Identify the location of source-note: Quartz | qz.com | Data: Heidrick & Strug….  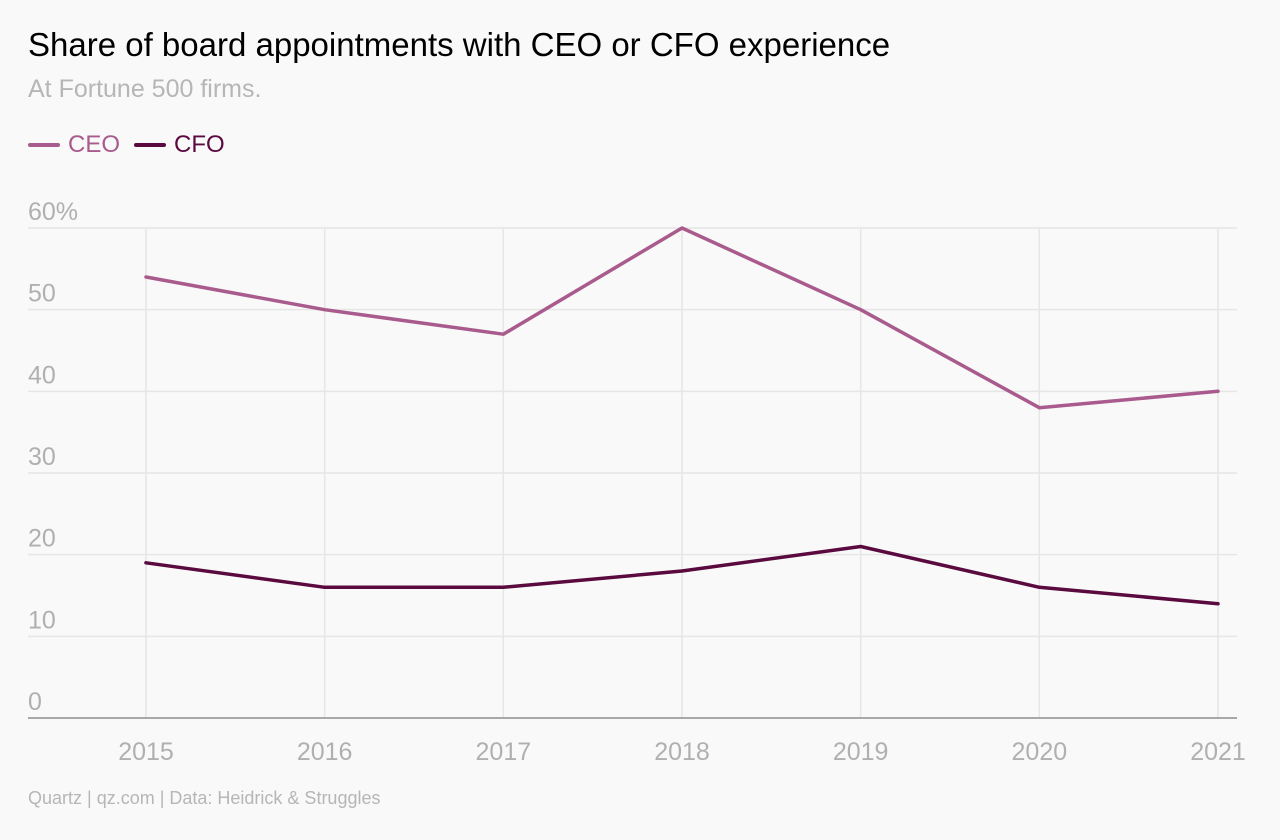
(204, 798).